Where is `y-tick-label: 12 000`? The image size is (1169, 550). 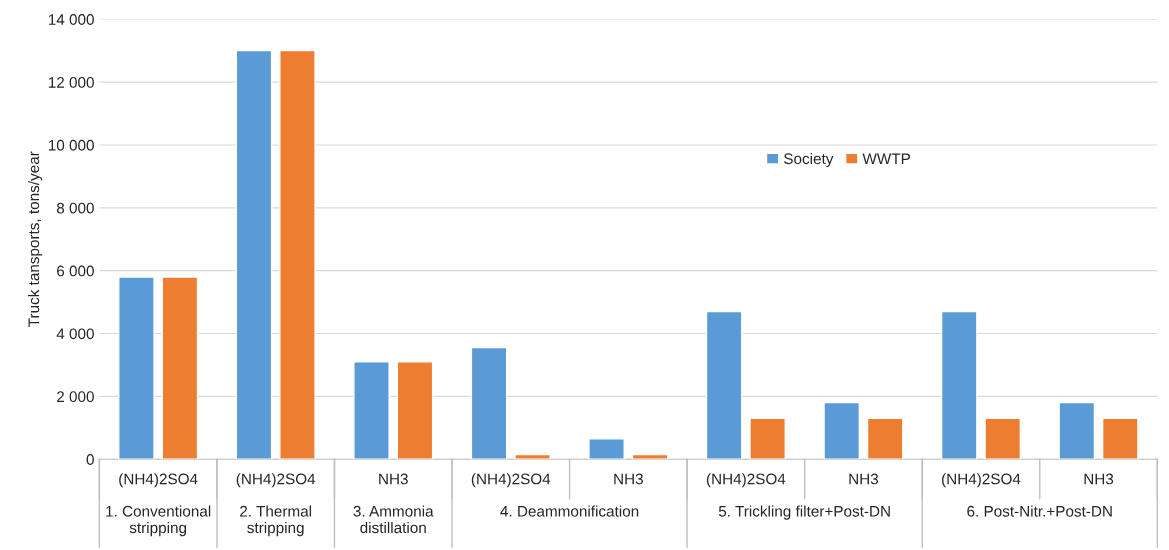
y-tick-label: 12 000 is located at coordinates (71, 82).